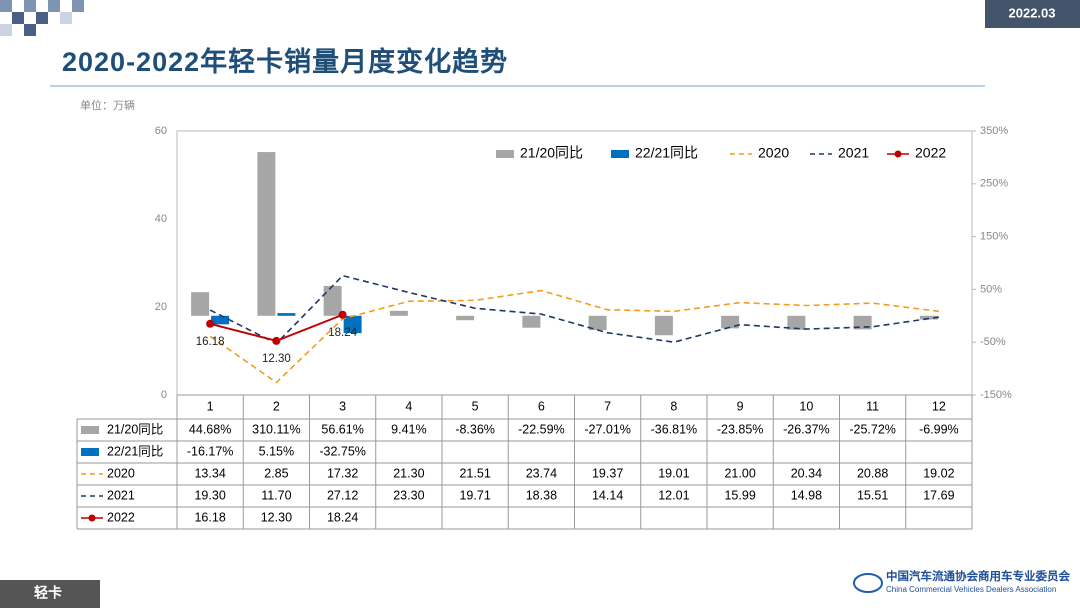 The width and height of the screenshot is (1080, 608). What do you see at coordinates (210, 429) in the screenshot?
I see `table-cell: 44.68%` at bounding box center [210, 429].